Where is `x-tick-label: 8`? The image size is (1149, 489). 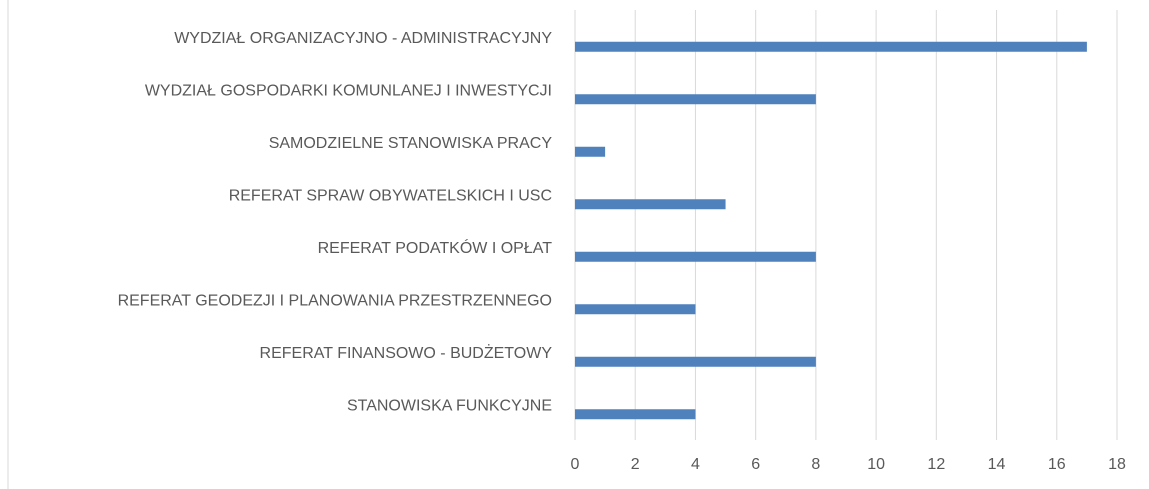
x-tick-label: 8 is located at coordinates (815, 464).